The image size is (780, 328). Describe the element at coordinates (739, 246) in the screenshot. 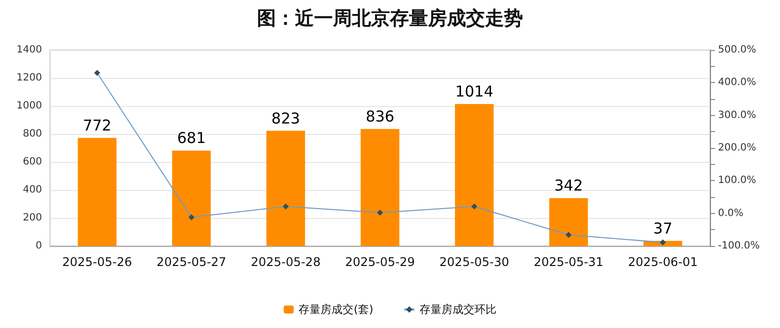

I see `y2-tick-label: -100.0%` at that location.